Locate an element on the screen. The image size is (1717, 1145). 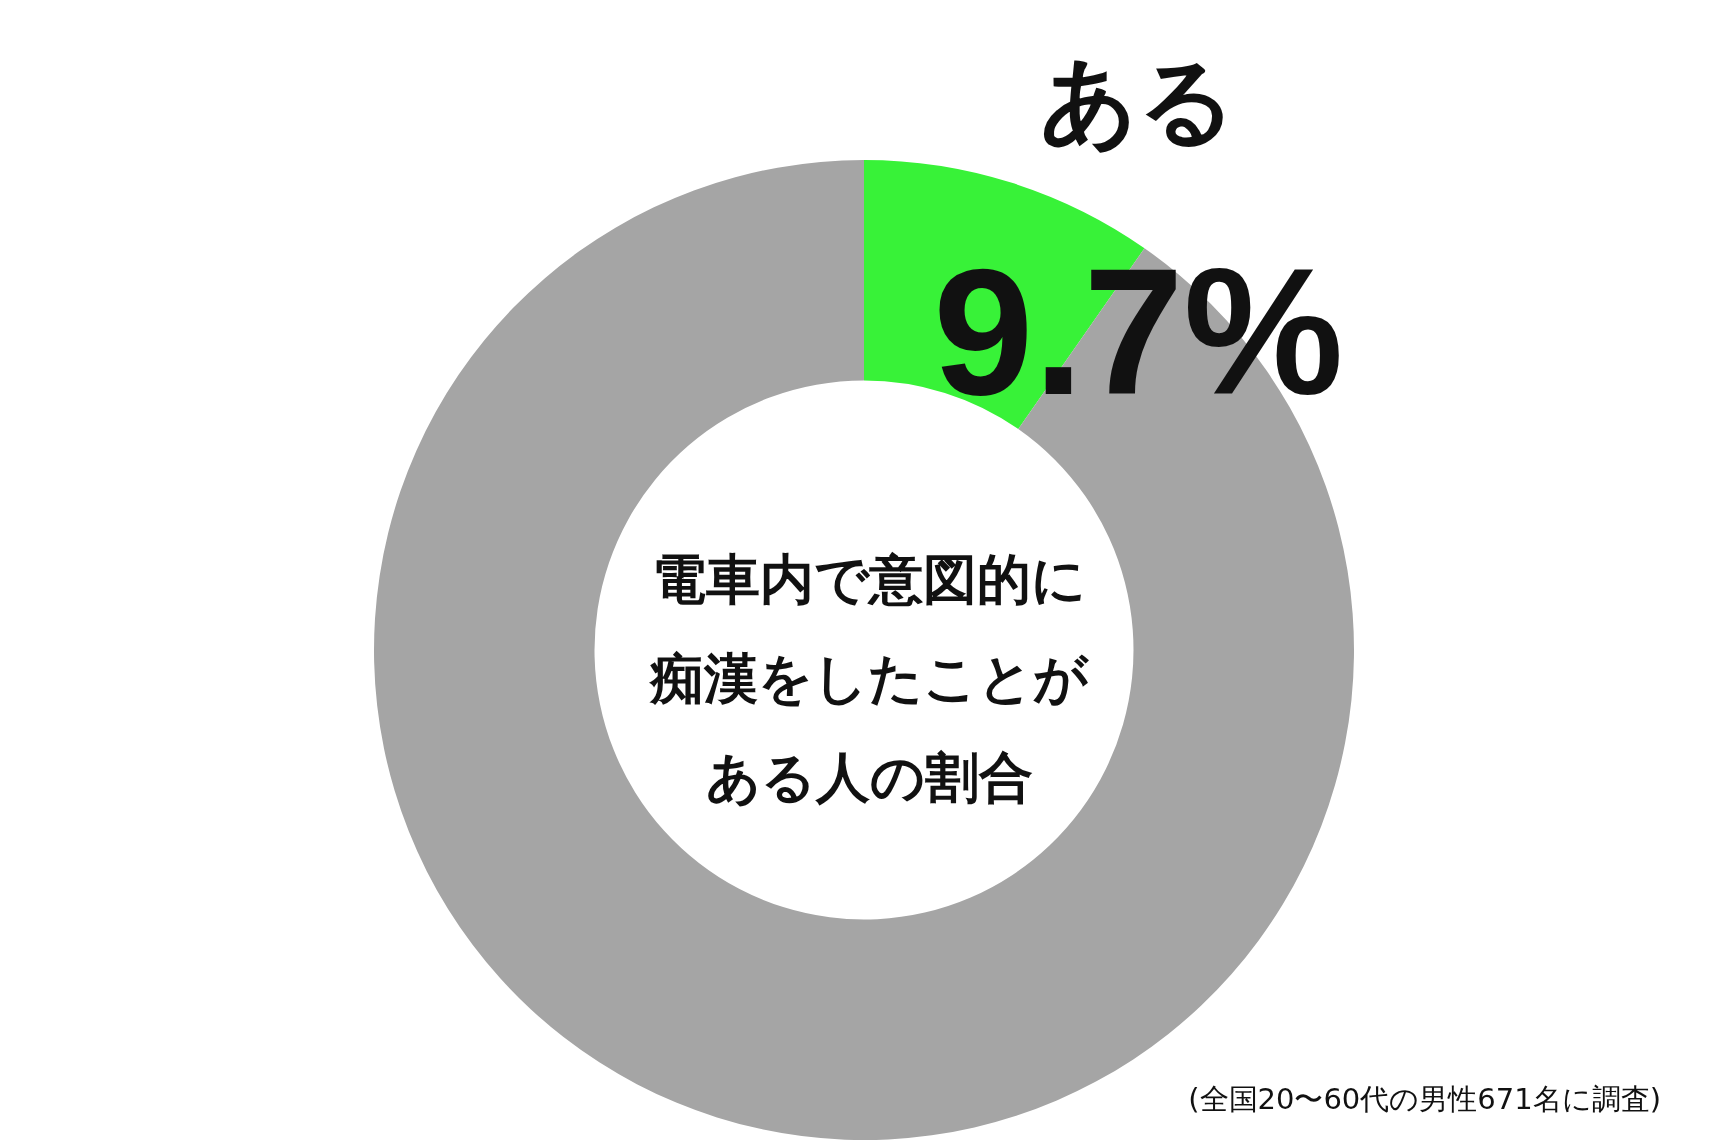
text: 電車内で意図的に痴漢をしたことがある人の割合 is located at coordinates (869, 679).